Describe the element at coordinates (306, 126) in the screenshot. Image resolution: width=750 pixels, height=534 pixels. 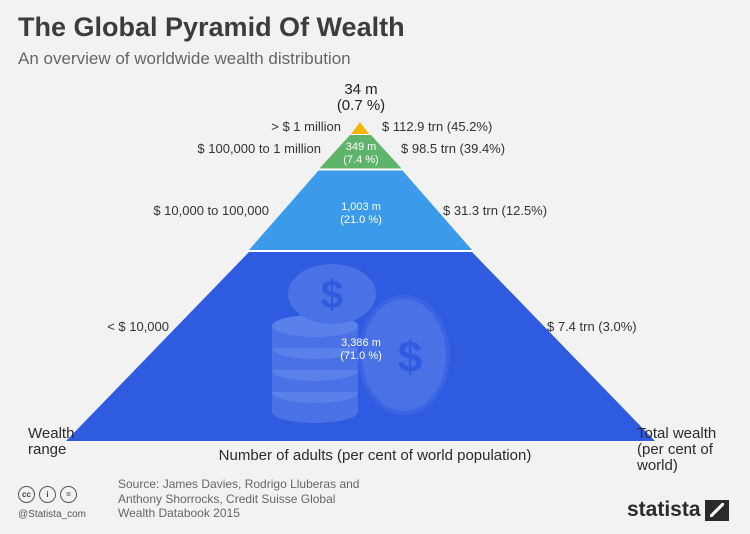
I see `tier-1-range: > $ 1 million` at that location.